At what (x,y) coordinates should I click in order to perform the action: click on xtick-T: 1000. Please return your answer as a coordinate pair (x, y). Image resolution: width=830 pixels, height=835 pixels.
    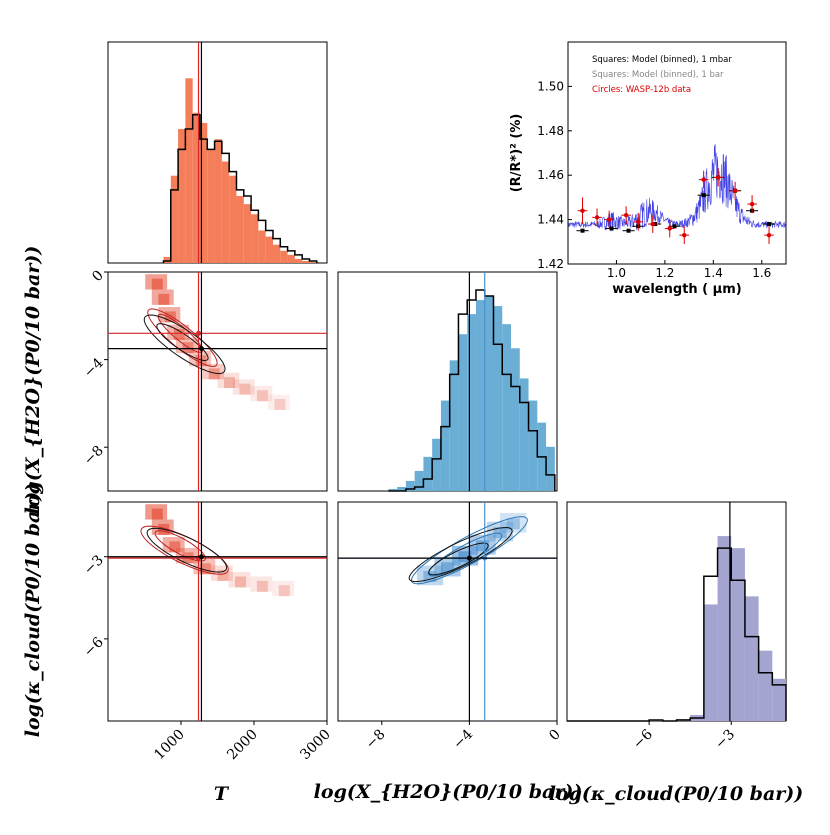
    Looking at the image, I should click on (169, 745).